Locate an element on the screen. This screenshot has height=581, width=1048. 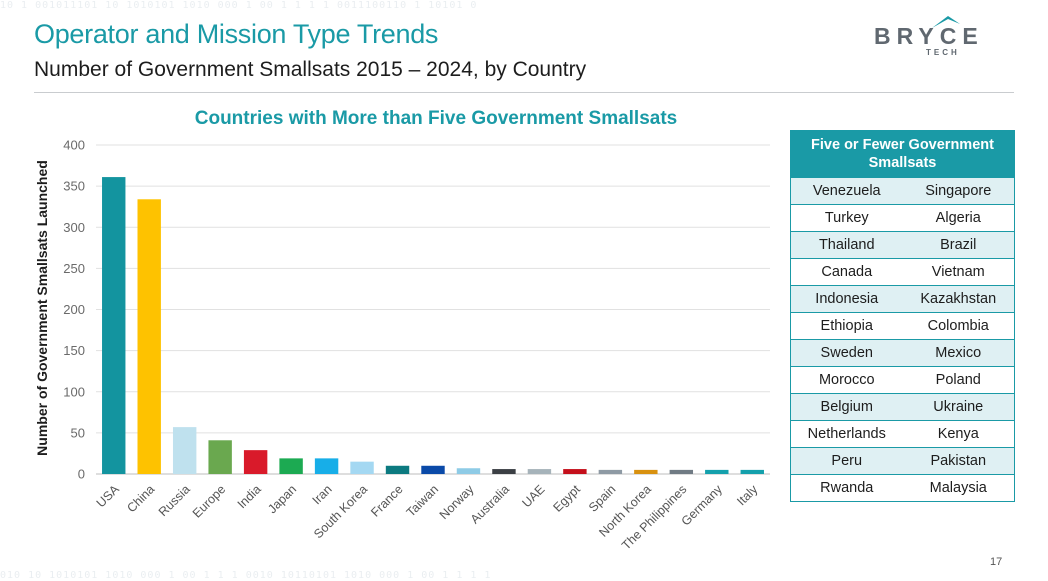
bar-japan is located at coordinates (291, 466).